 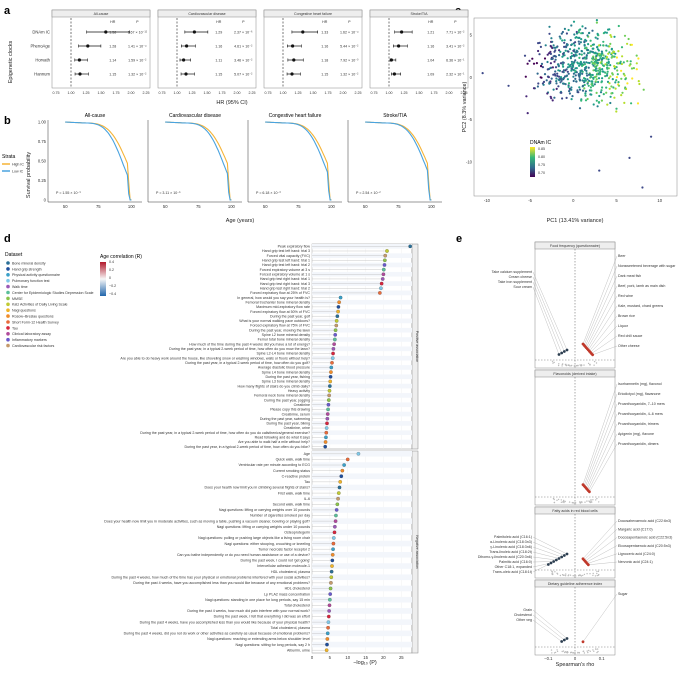 What do you see at coordinates (41, 32) in the screenshot?
I see `panel-a-clock-label: DNAm IC` at bounding box center [41, 32].